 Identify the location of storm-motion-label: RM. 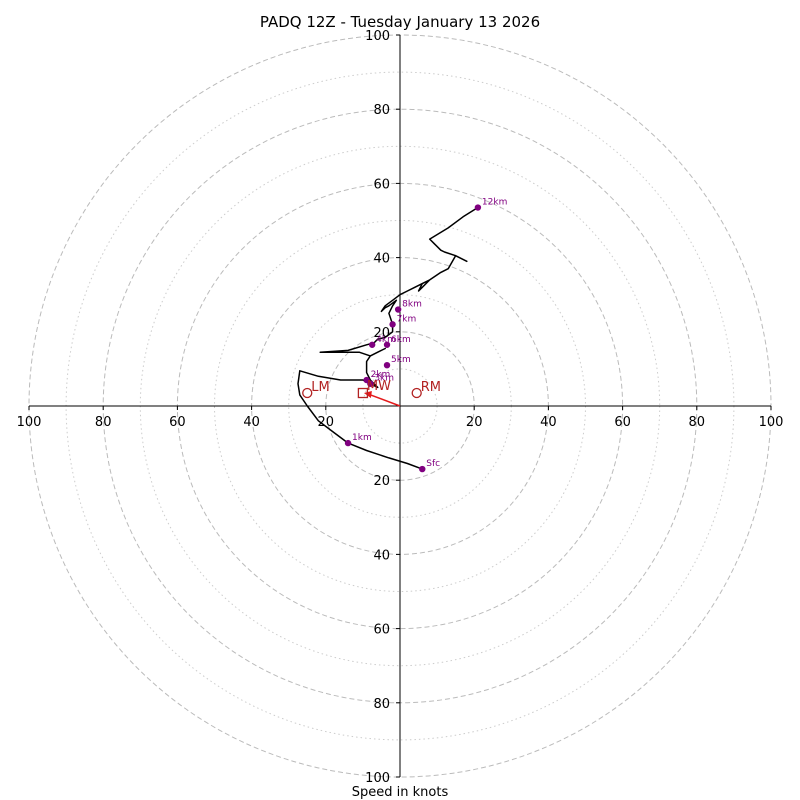
(431, 387).